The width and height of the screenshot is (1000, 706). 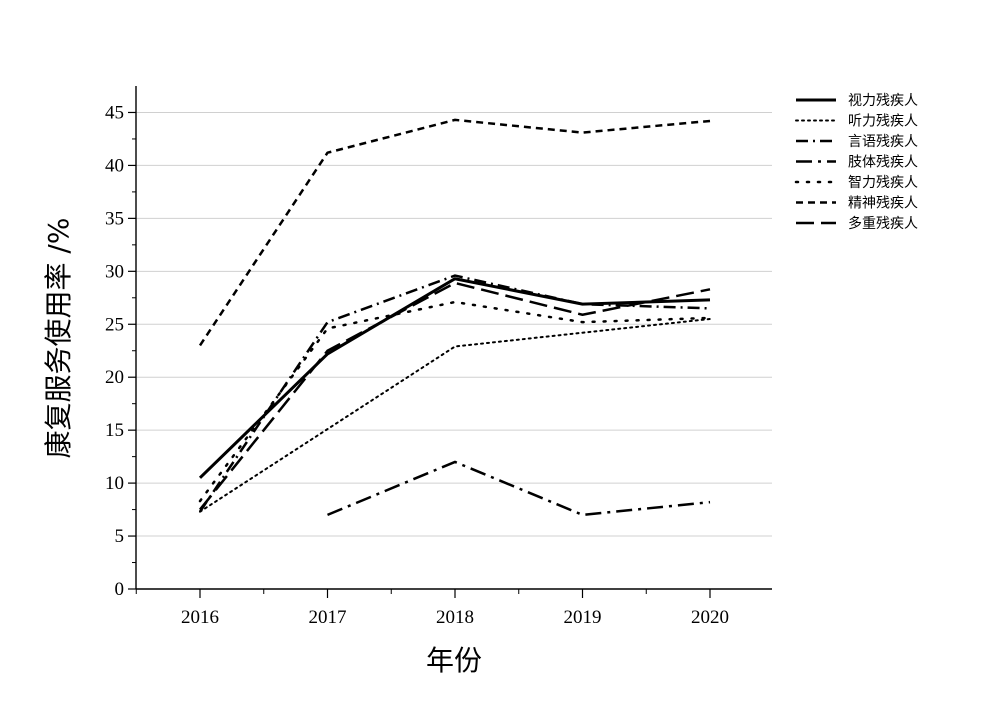 What do you see at coordinates (120, 536) in the screenshot?
I see `y-tick-label: 5` at bounding box center [120, 536].